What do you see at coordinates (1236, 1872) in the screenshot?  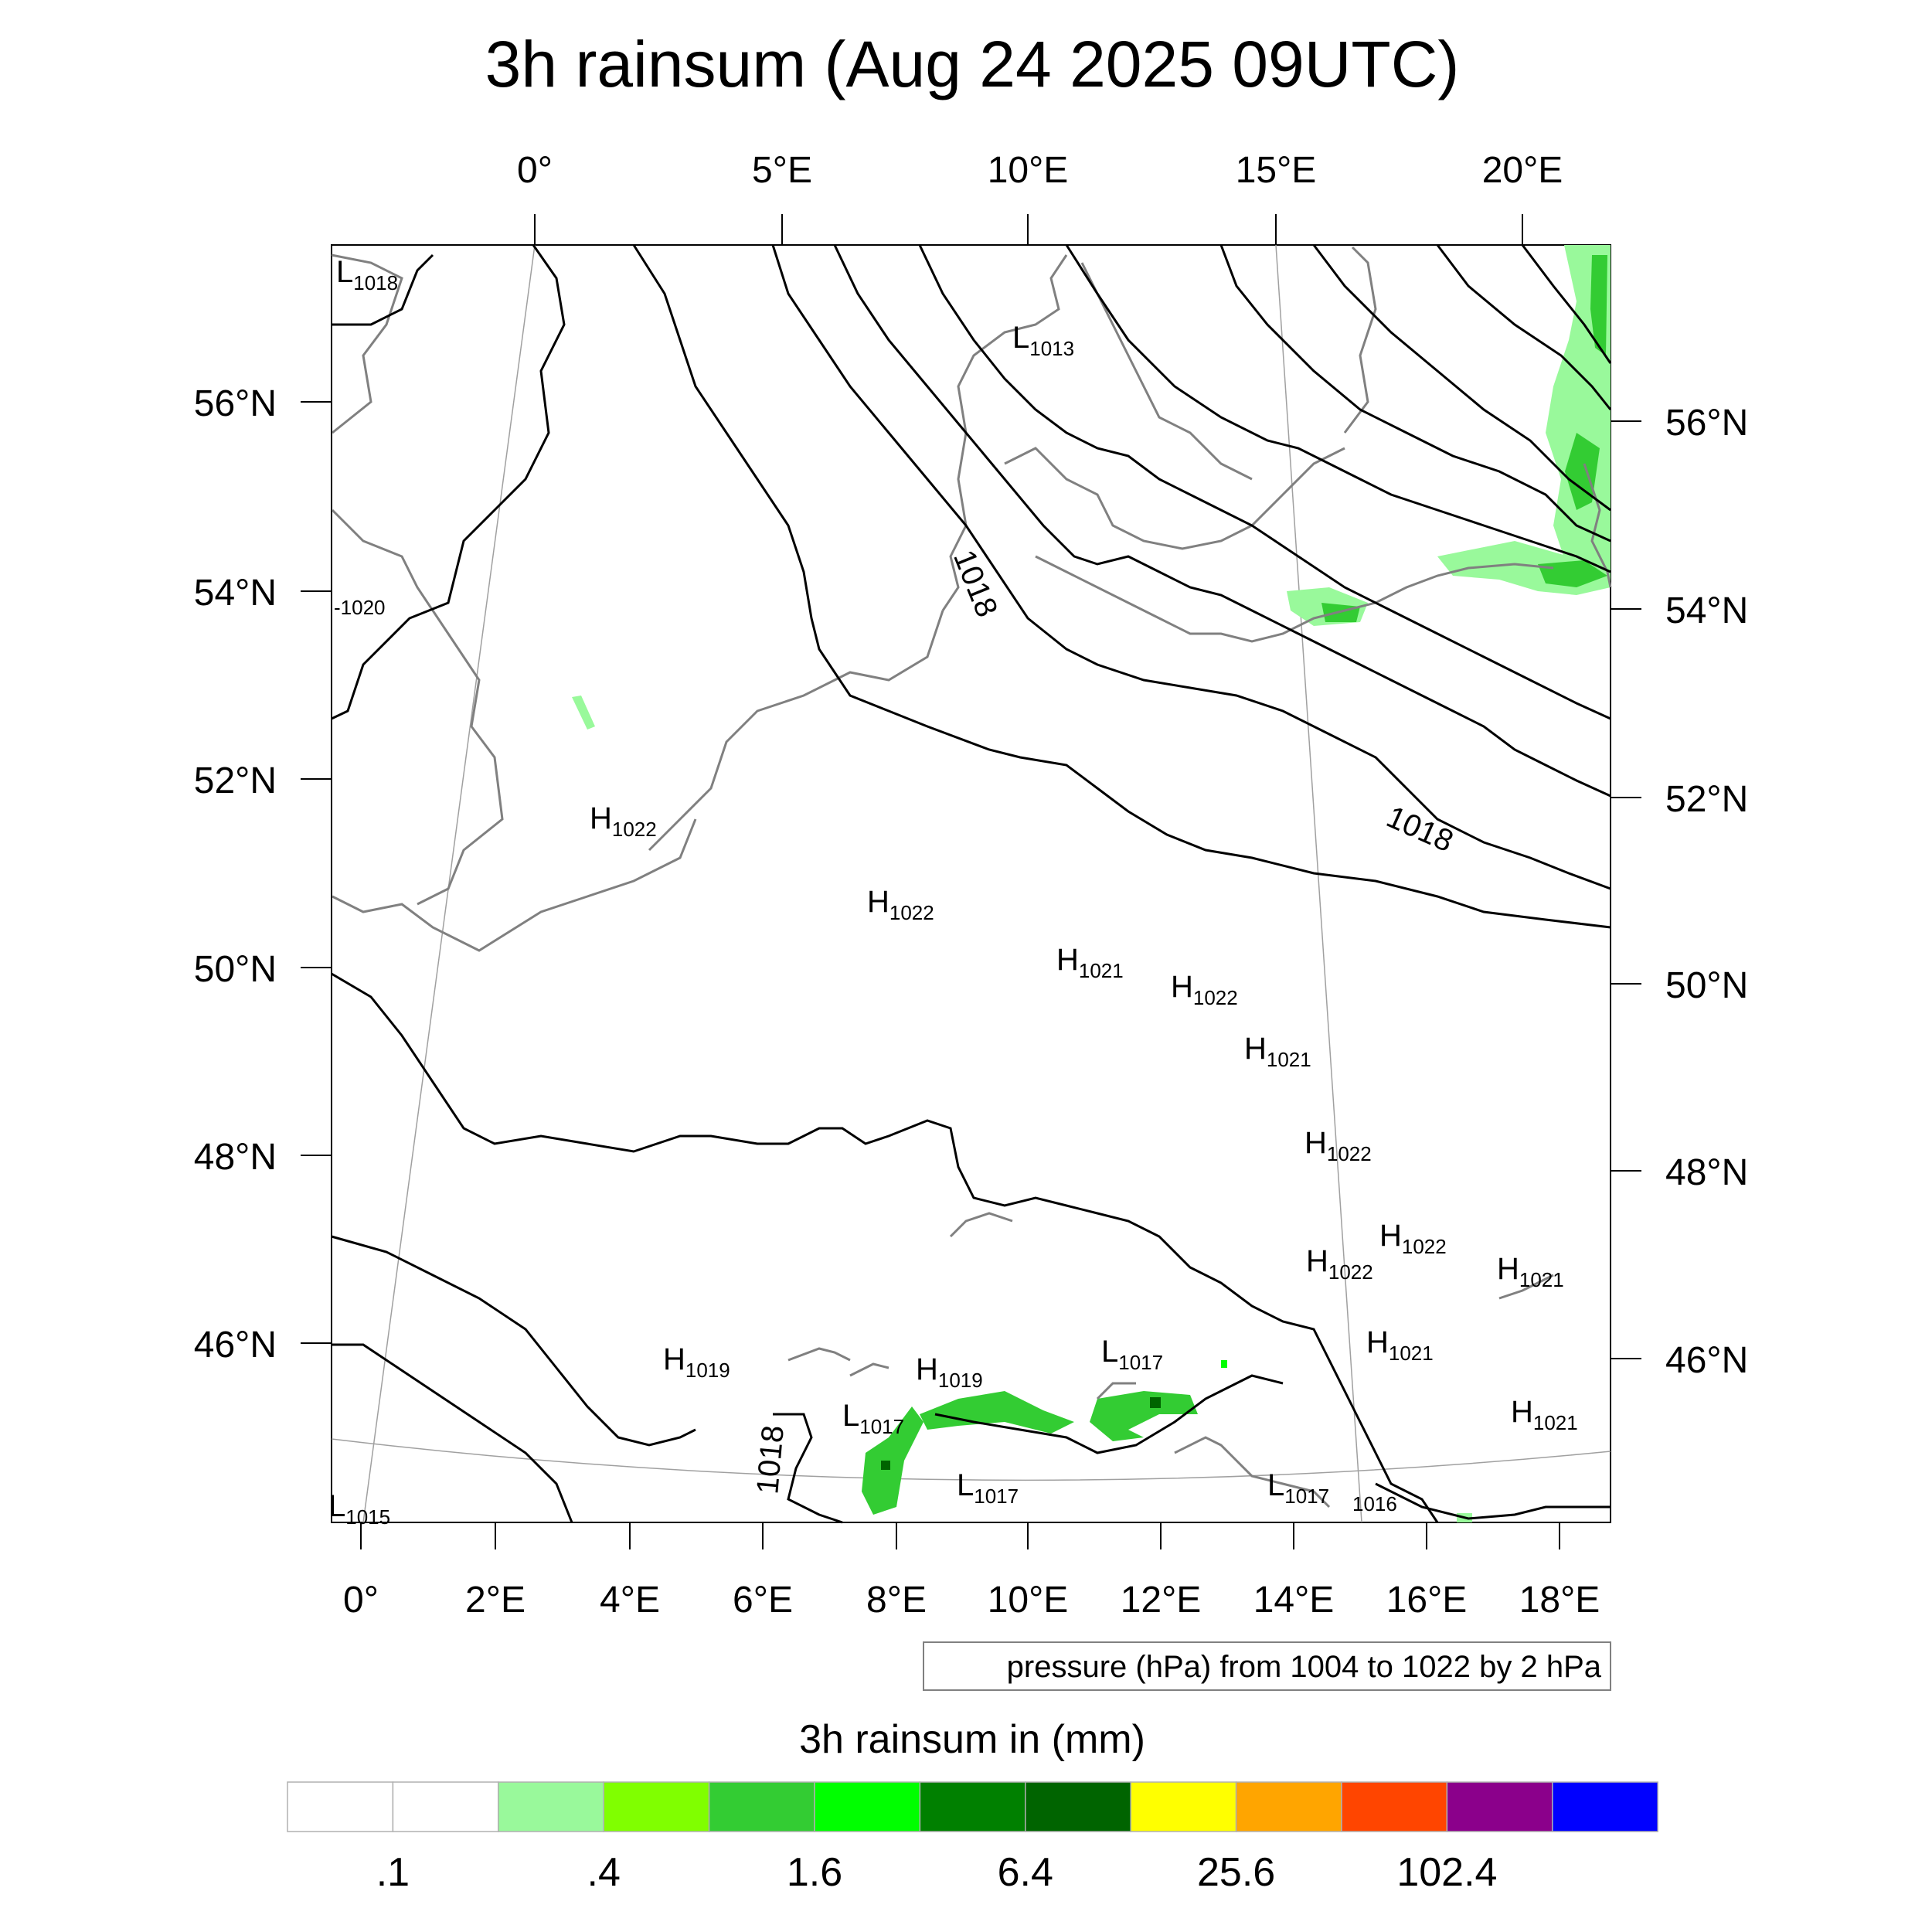 I see `colorbar-tick-label: 25.6` at bounding box center [1236, 1872].